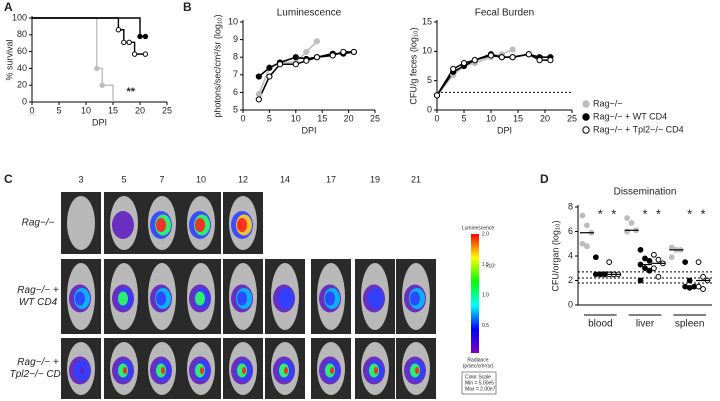 The height and width of the screenshot is (401, 720). What do you see at coordinates (689, 324) in the screenshot?
I see `x-tick-label: spleen` at bounding box center [689, 324].